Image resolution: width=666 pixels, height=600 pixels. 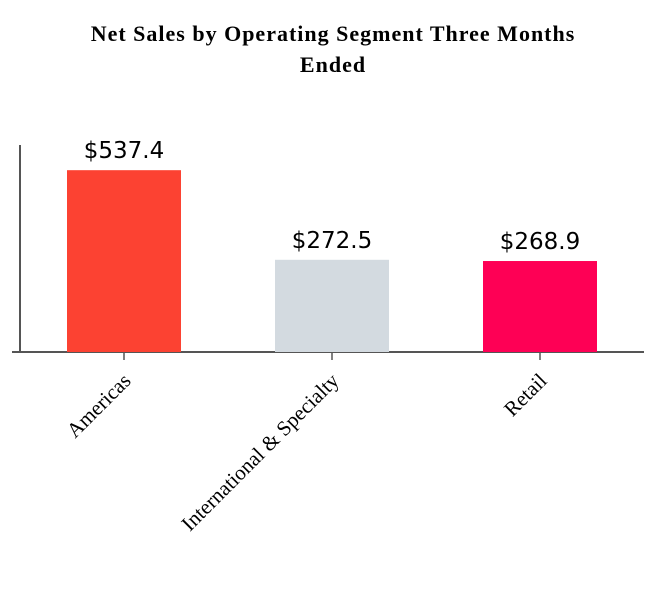 What do you see at coordinates (525, 394) in the screenshot?
I see `x-tick-label: Retail` at bounding box center [525, 394].